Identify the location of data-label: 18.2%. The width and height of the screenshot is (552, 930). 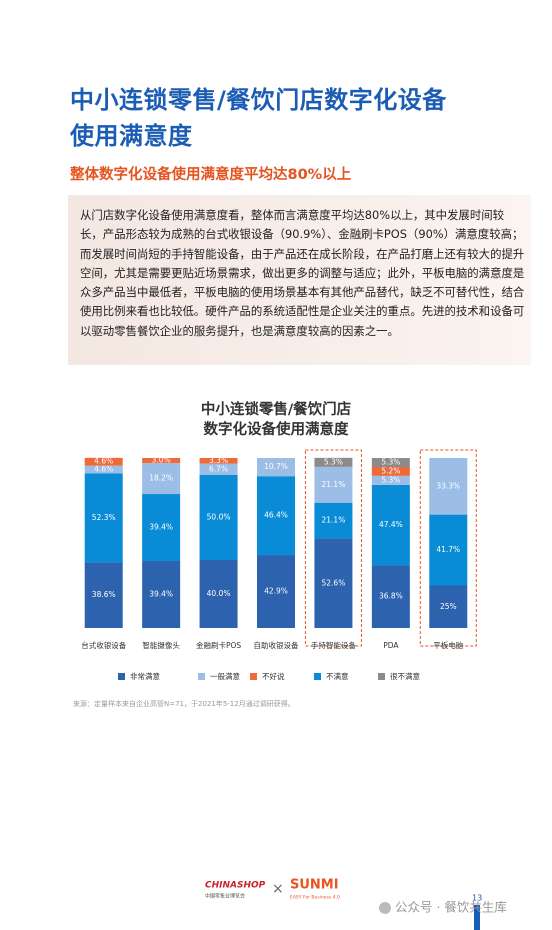
(161, 478).